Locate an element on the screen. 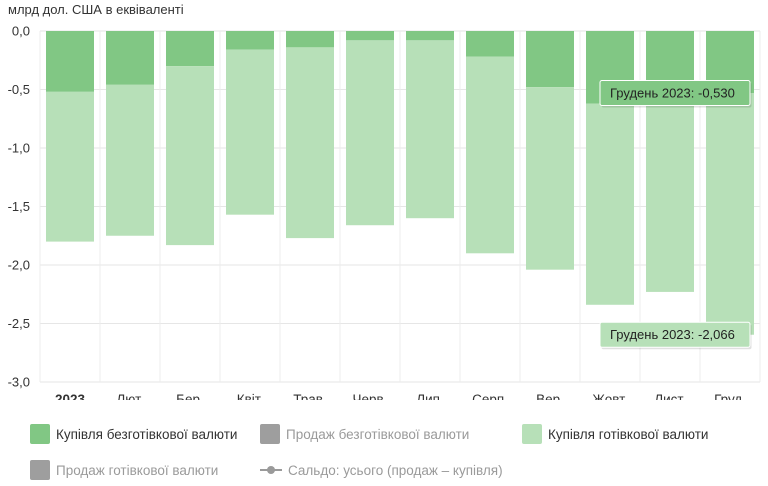 This screenshot has height=486, width=768. legend-label: Купівля безготівкової валюти is located at coordinates (147, 434).